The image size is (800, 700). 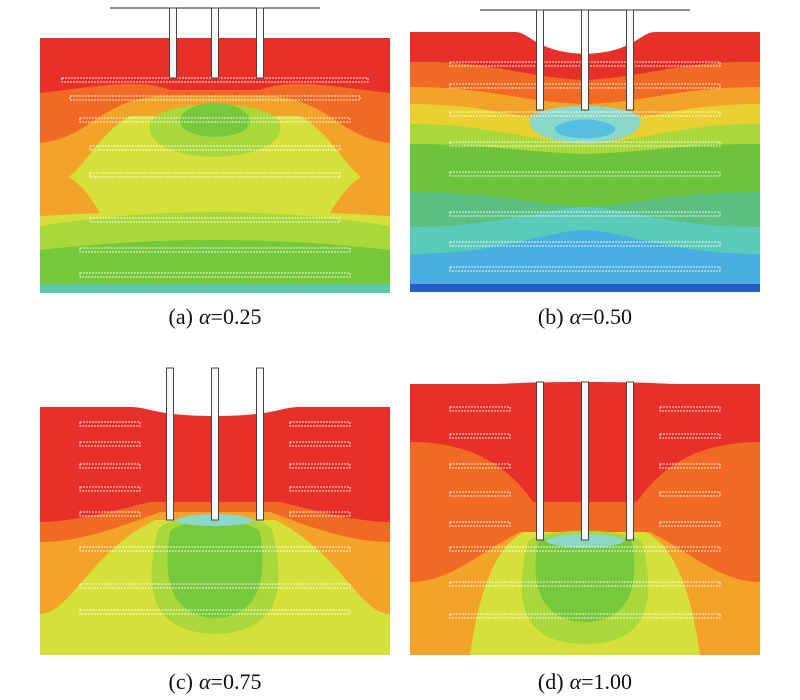 What do you see at coordinates (551, 316) in the screenshot?
I see `caption-label: (b)` at bounding box center [551, 316].